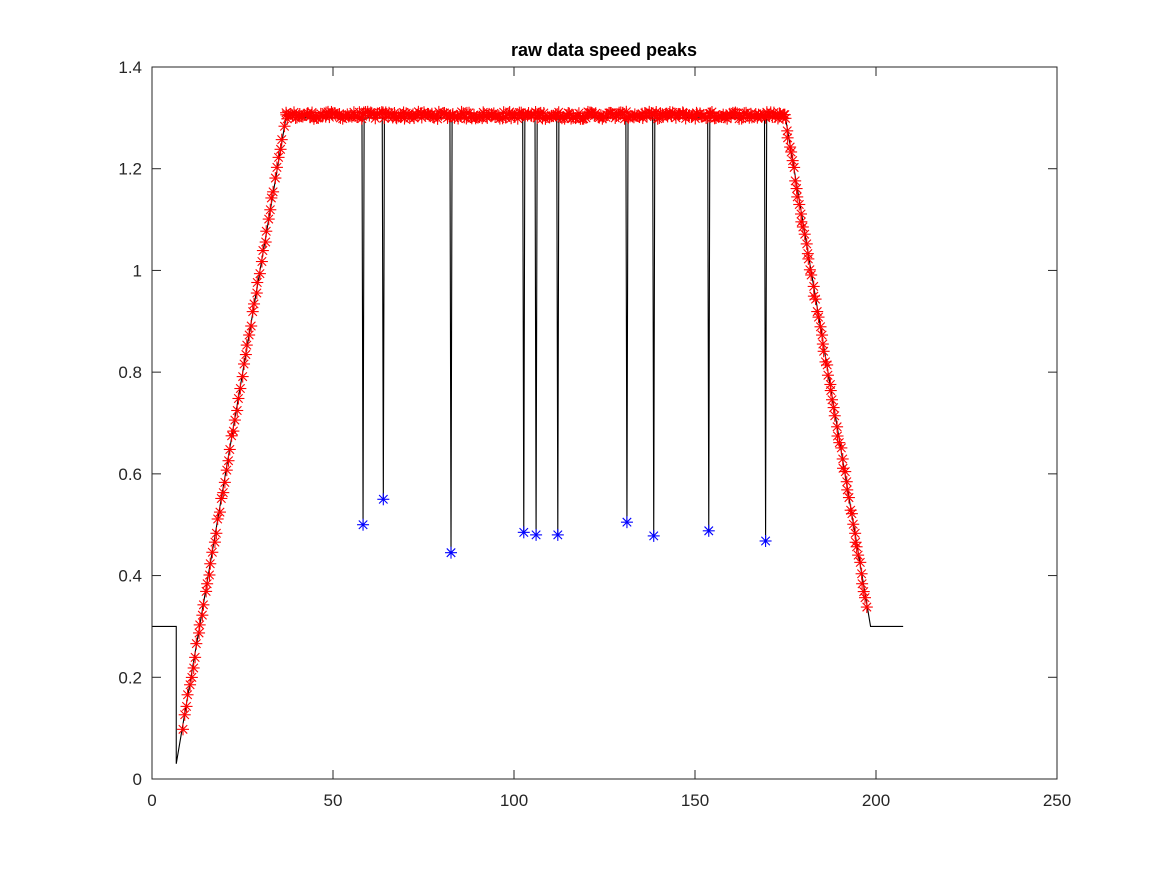  I want to click on x-tick-label: 200, so click(876, 800).